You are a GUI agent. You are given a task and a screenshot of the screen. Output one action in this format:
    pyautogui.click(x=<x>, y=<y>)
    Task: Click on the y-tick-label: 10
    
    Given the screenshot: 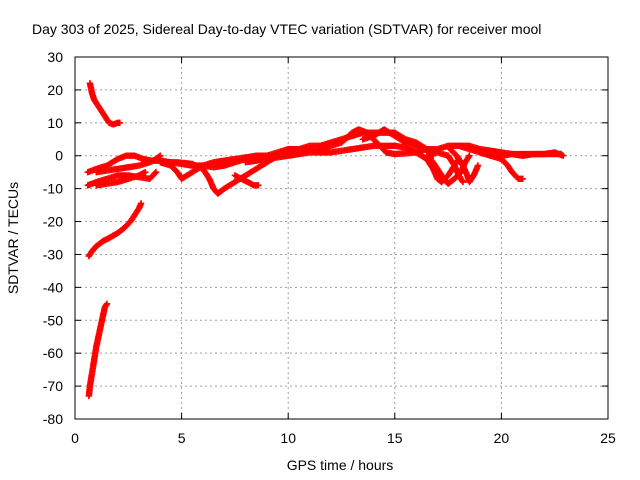 What is the action you would take?
    pyautogui.click(x=55, y=123)
    